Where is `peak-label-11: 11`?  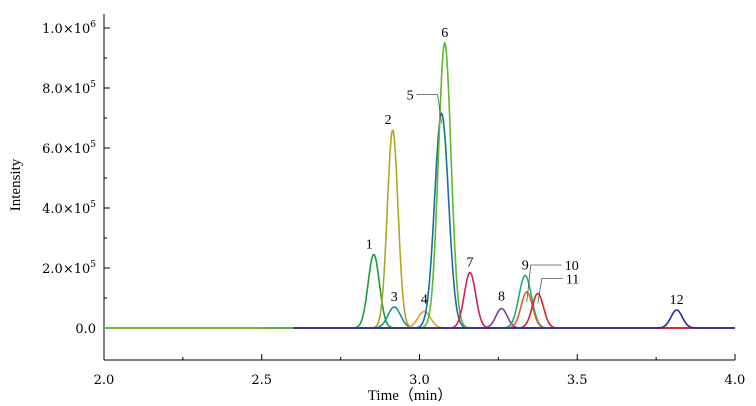
peak-label-11: 11 is located at coordinates (572, 280).